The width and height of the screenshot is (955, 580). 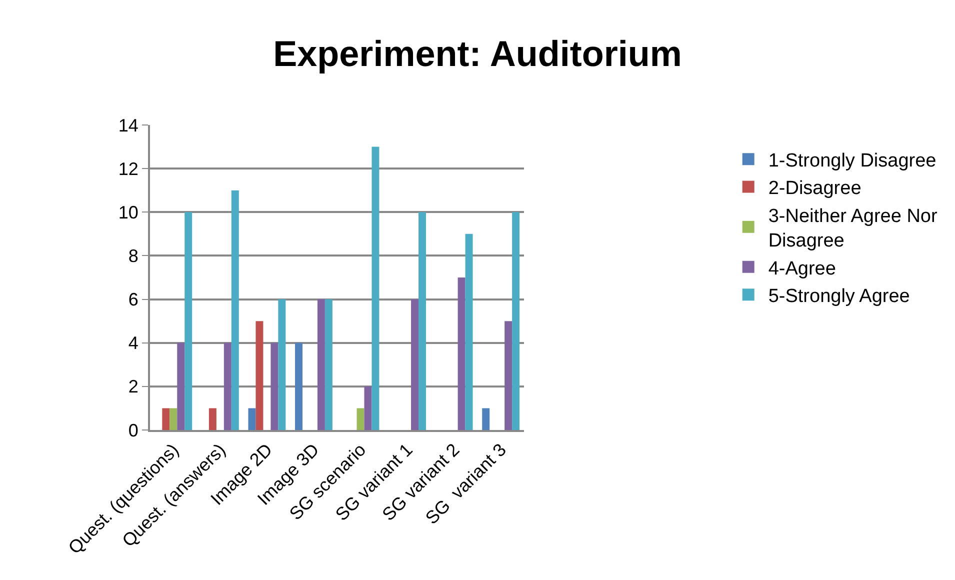 What do you see at coordinates (128, 168) in the screenshot?
I see `y-tick-label: 12` at bounding box center [128, 168].